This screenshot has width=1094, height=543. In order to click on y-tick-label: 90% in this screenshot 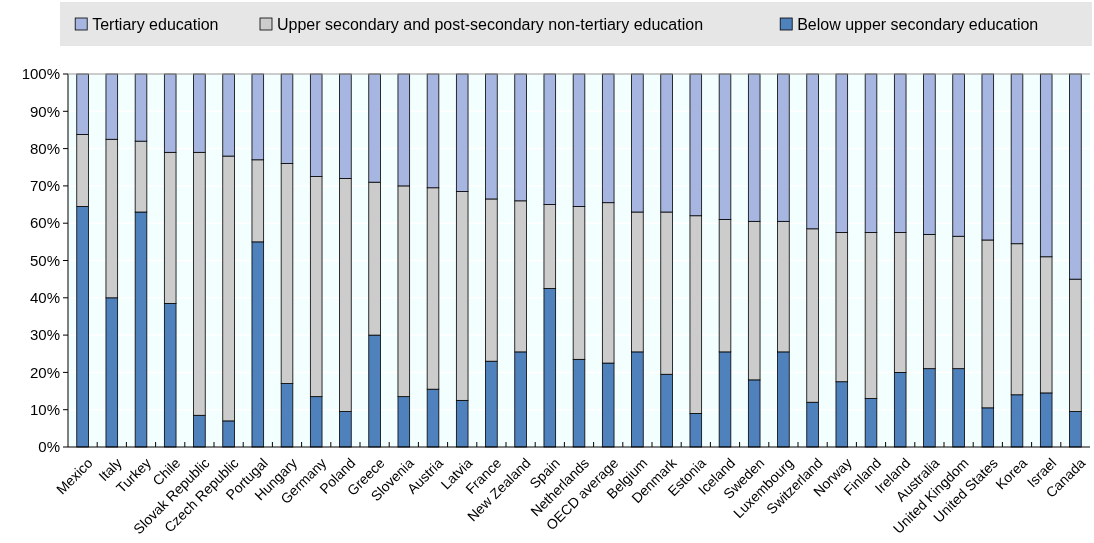, I will do `click(44, 111)`.